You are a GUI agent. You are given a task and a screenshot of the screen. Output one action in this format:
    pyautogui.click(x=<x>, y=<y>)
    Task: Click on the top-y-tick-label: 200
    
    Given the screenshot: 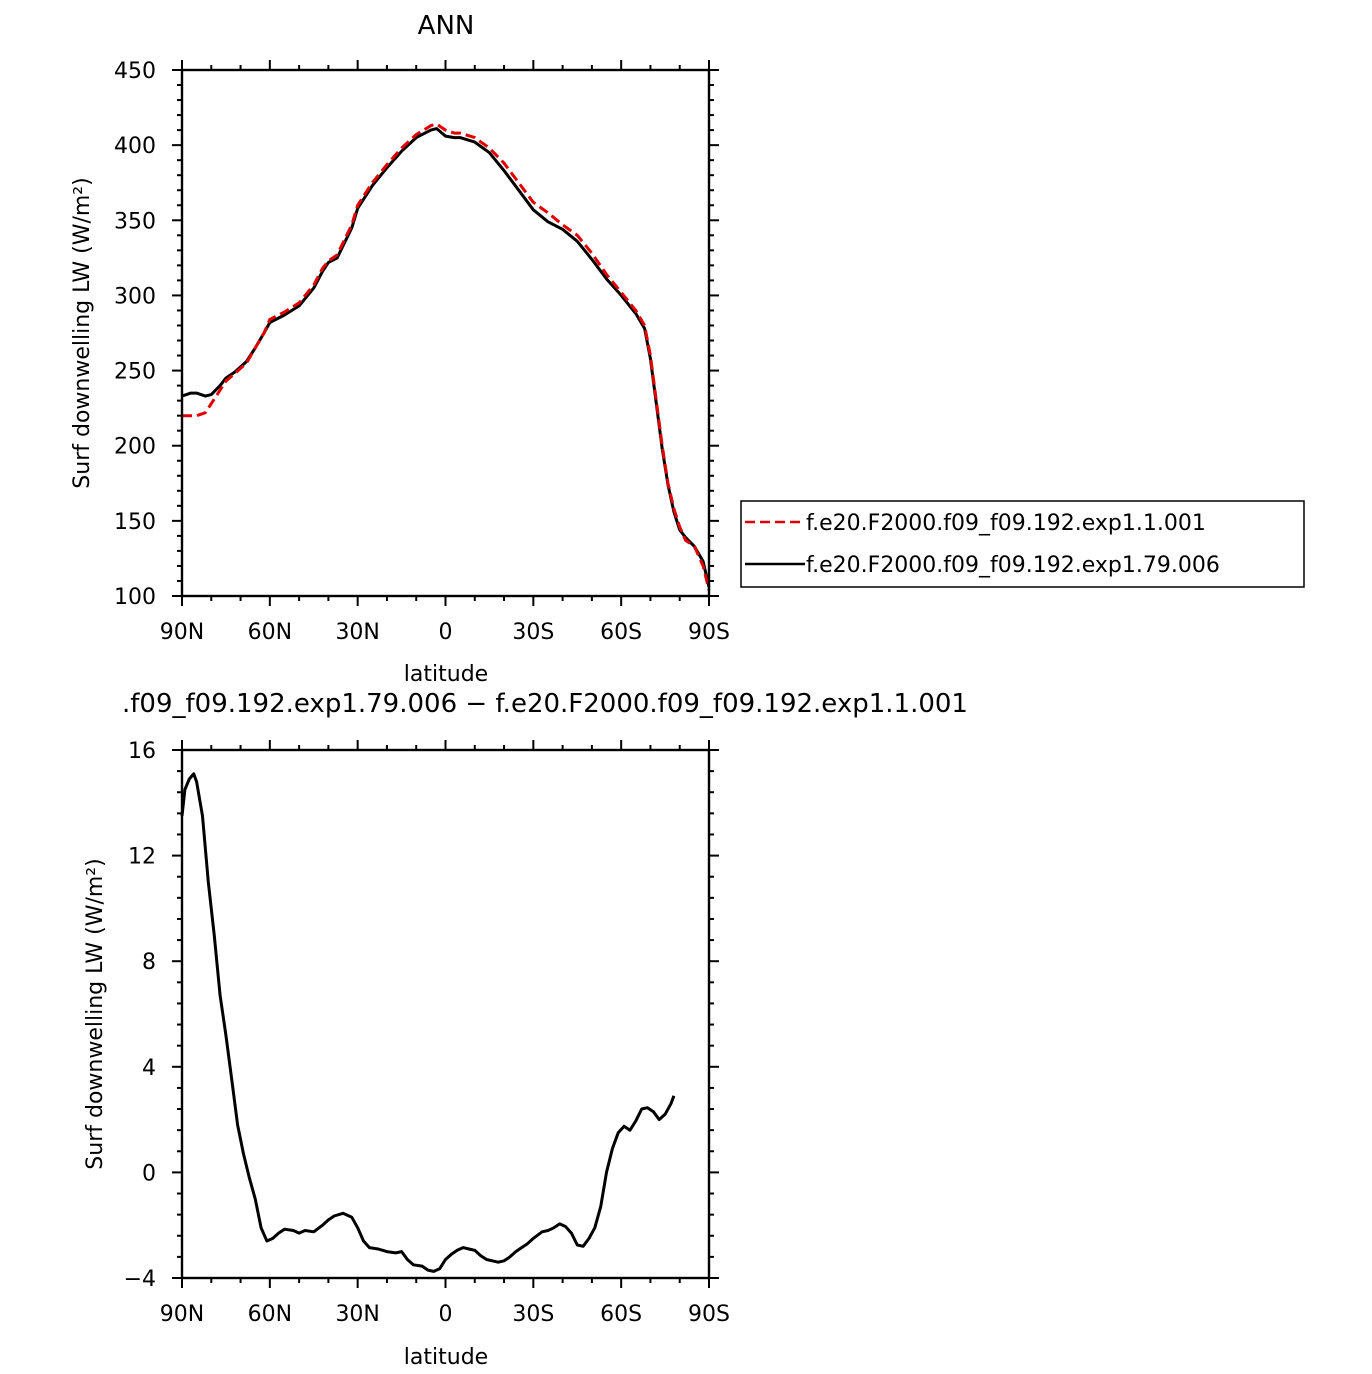 What is the action you would take?
    pyautogui.click(x=135, y=447)
    